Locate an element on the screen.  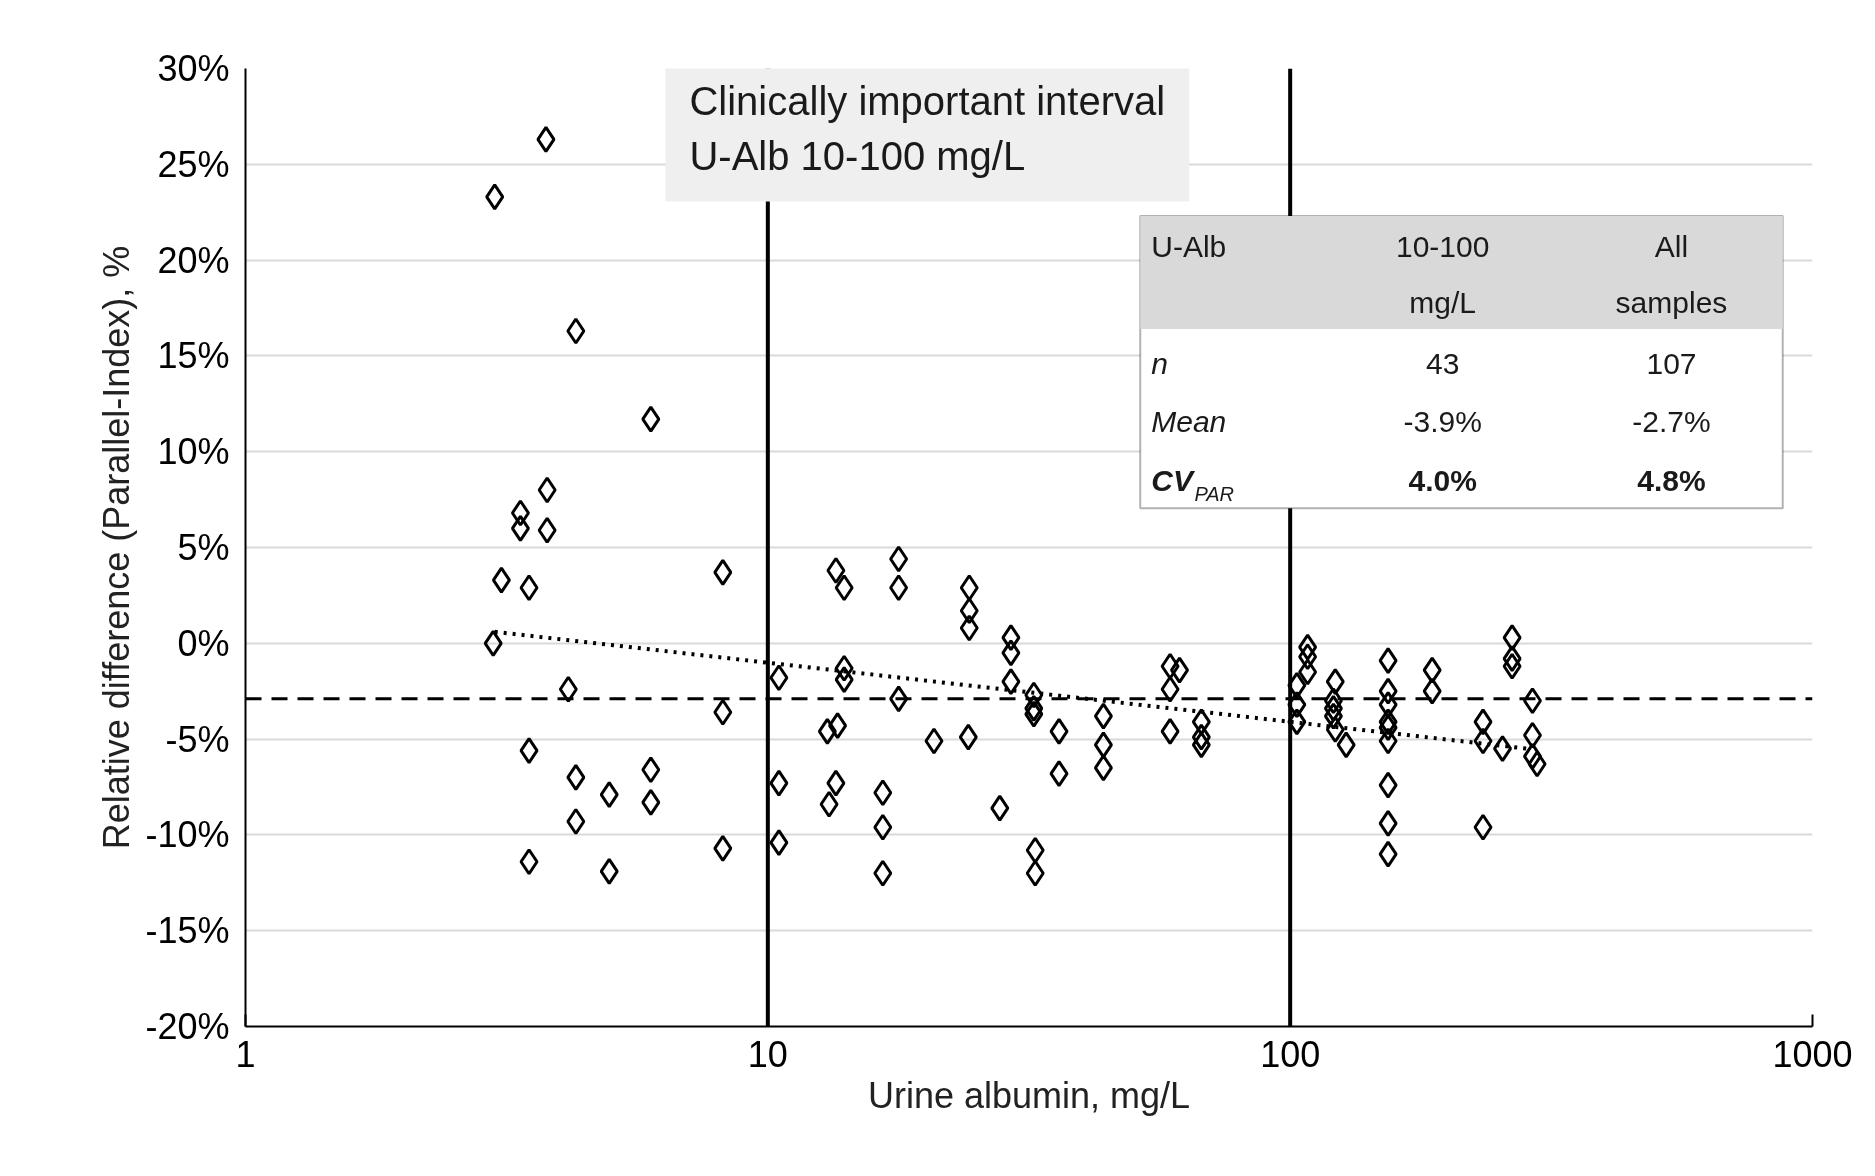
annotation: Clinically important interval is located at coordinates (927, 100).